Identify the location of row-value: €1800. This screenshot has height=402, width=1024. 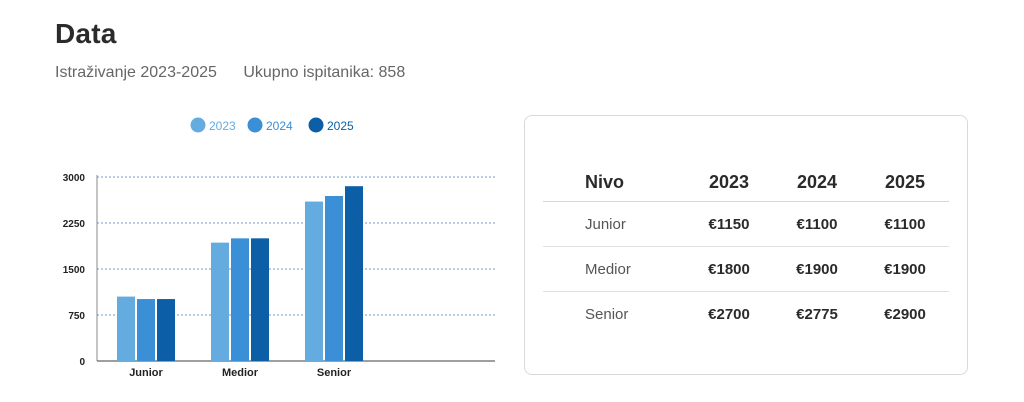
(729, 269).